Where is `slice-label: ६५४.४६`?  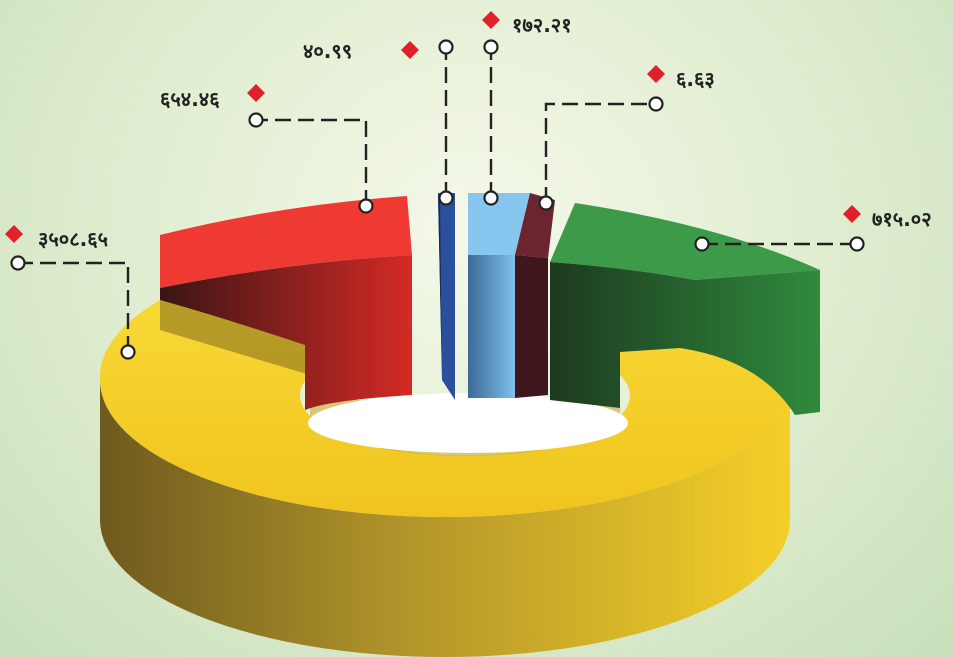
slice-label: ६५४.४६ is located at coordinates (190, 99).